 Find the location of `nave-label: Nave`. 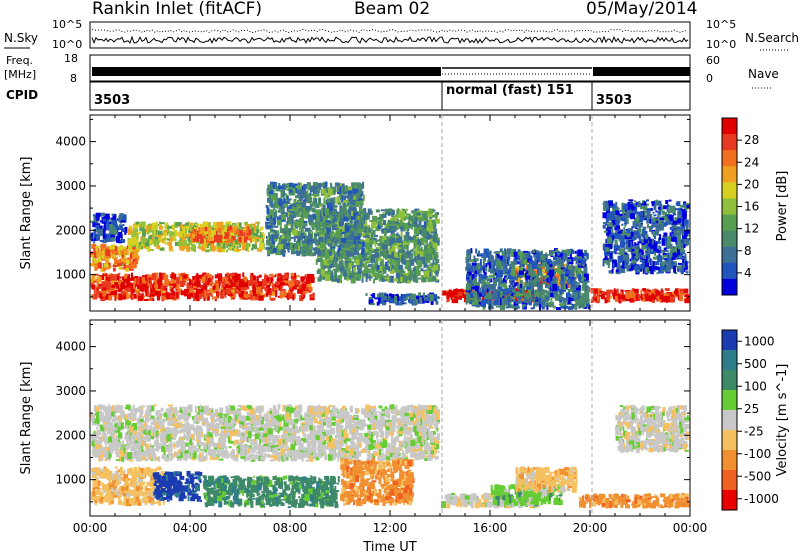

nave-label: Nave is located at coordinates (763, 74).